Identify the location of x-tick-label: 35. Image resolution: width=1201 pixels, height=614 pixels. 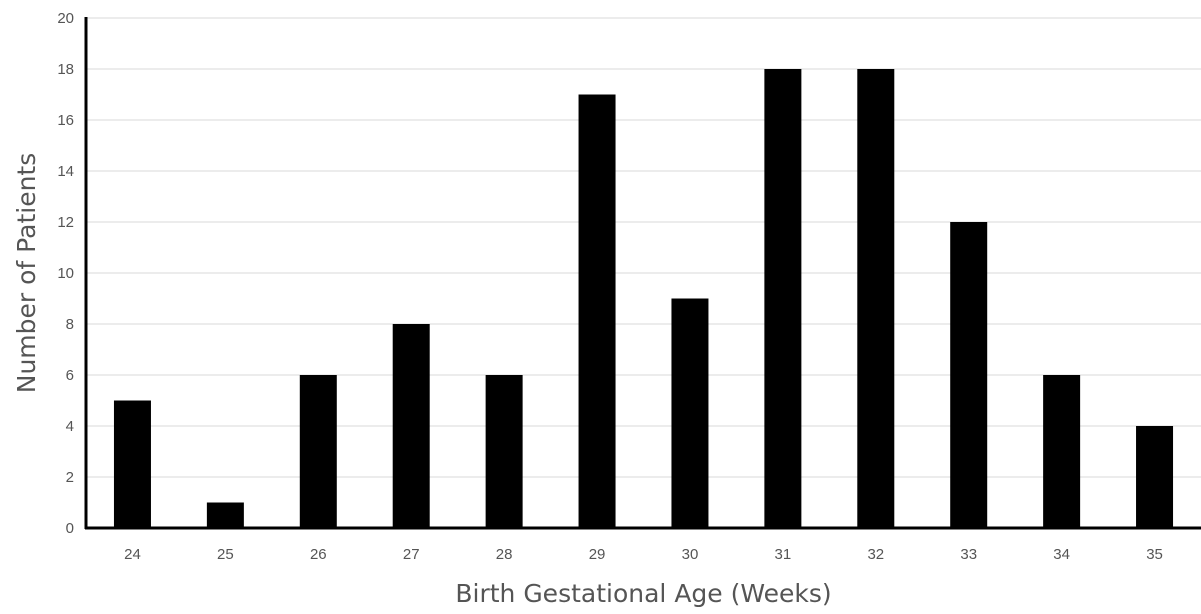
(1154, 554).